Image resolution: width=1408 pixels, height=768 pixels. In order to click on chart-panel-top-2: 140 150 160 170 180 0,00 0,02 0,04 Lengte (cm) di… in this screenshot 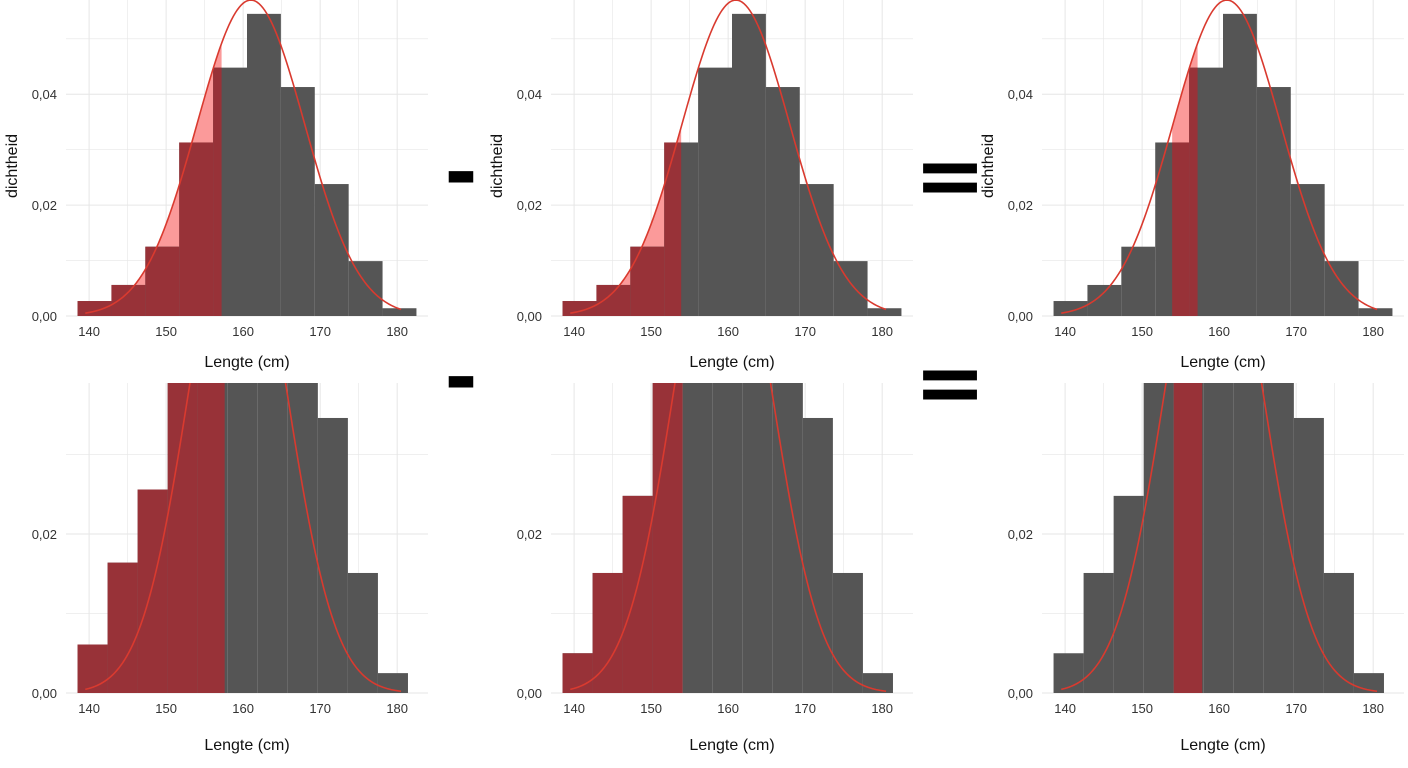, I will do `click(701, 185)`.